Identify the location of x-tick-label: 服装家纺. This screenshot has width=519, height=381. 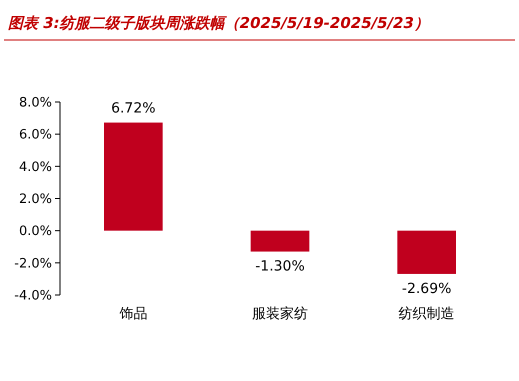
(280, 314).